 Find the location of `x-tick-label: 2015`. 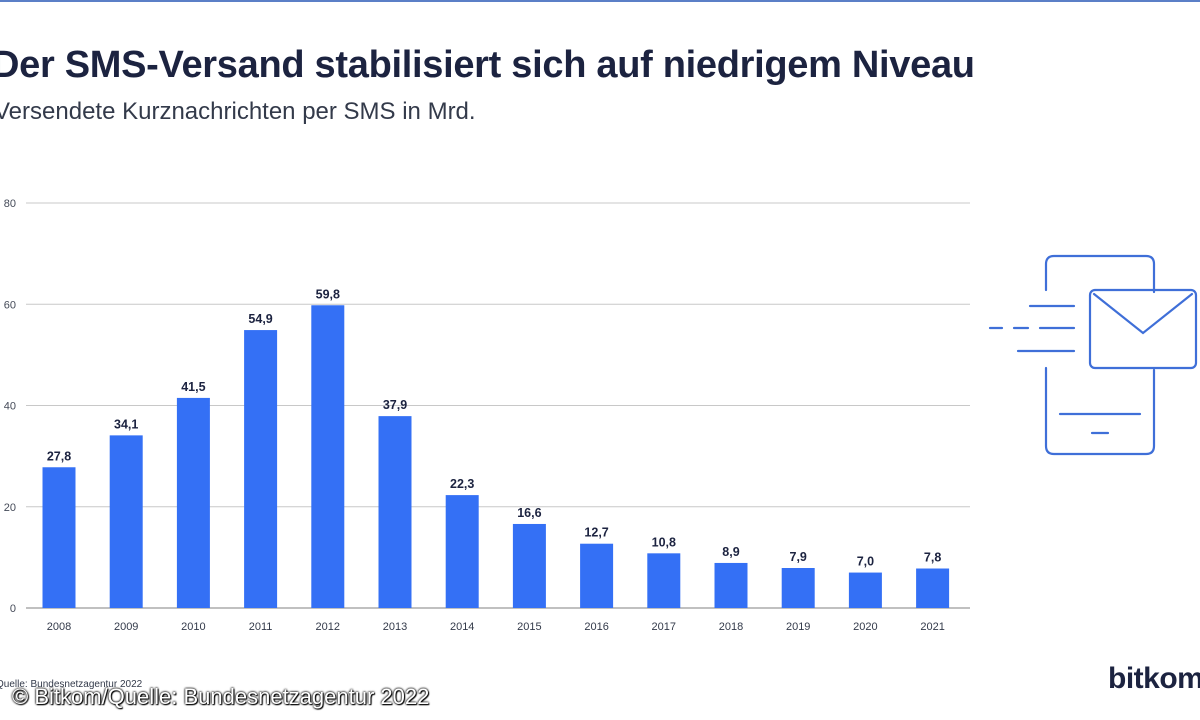

x-tick-label: 2015 is located at coordinates (529, 627).